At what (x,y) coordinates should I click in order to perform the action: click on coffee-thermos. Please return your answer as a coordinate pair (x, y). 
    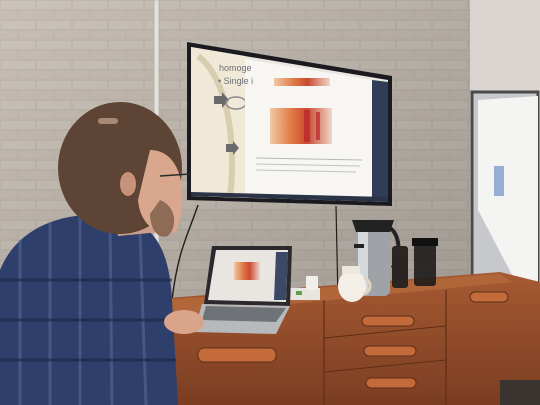
    Looking at the image, I should click on (376, 258).